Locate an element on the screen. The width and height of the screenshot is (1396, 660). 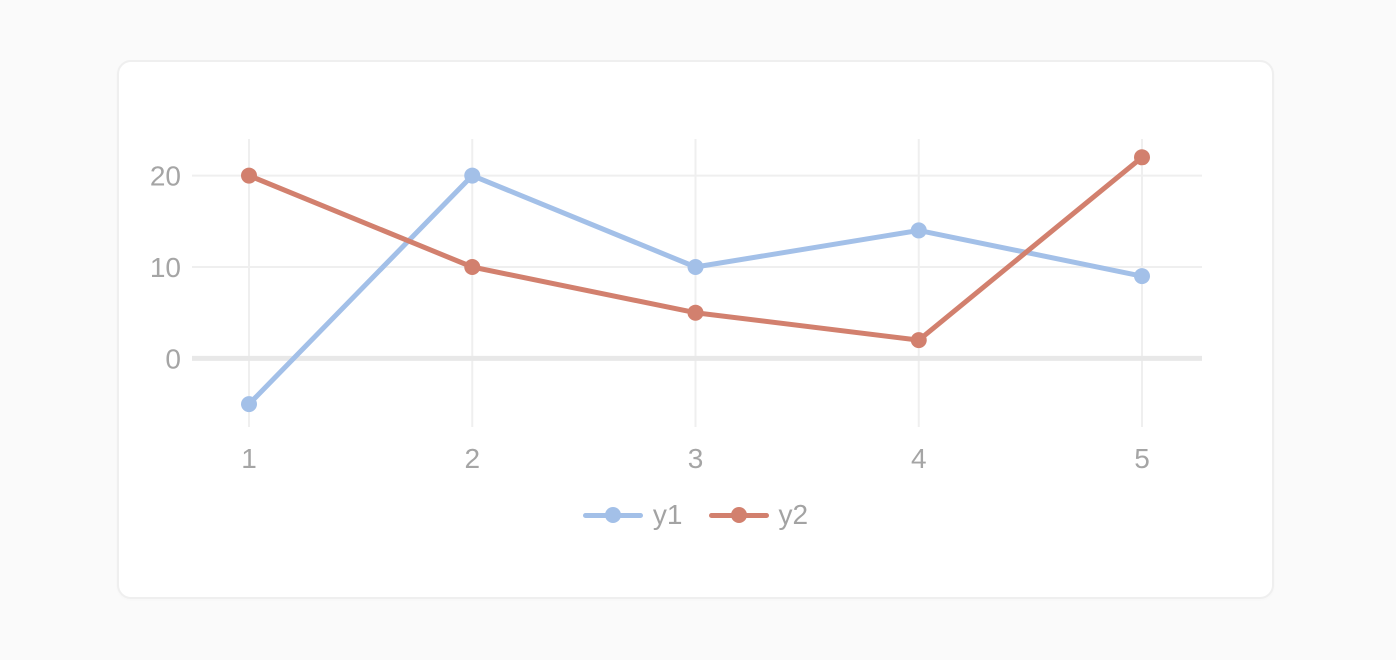
svg-text: 3 is located at coordinates (696, 458).